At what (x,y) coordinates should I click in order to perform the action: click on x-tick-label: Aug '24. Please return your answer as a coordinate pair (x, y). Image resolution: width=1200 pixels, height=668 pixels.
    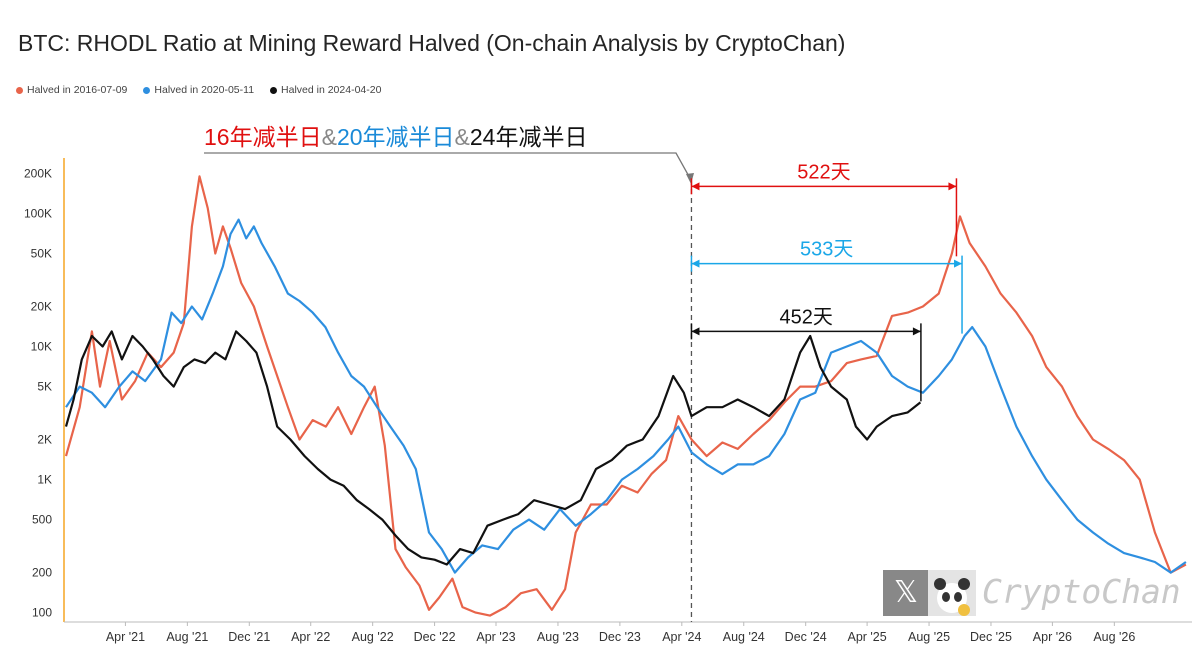
    Looking at the image, I should click on (744, 637).